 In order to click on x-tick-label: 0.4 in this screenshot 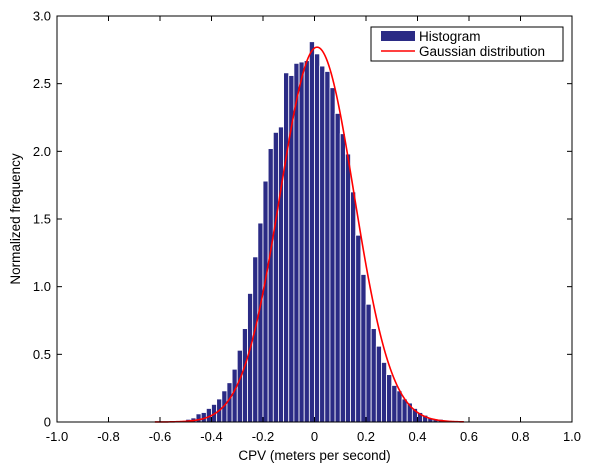, I will do `click(417, 436)`.